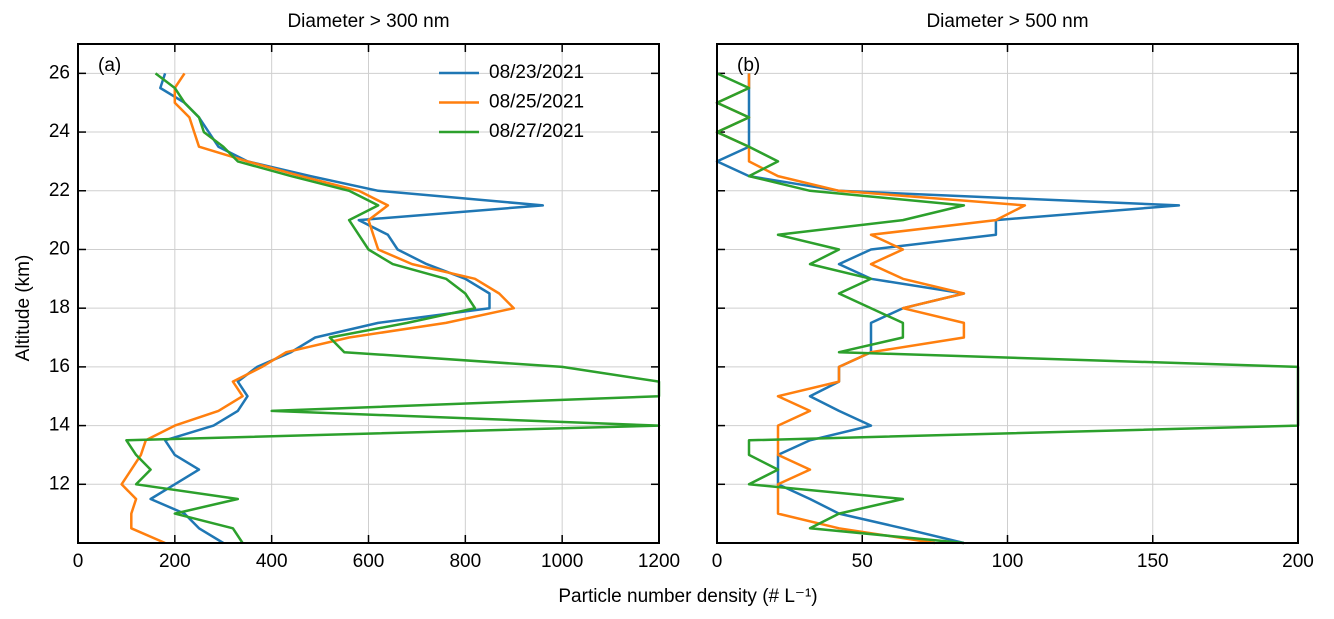 This screenshot has width=1334, height=619. I want to click on y-tick-label: 20, so click(59, 248).